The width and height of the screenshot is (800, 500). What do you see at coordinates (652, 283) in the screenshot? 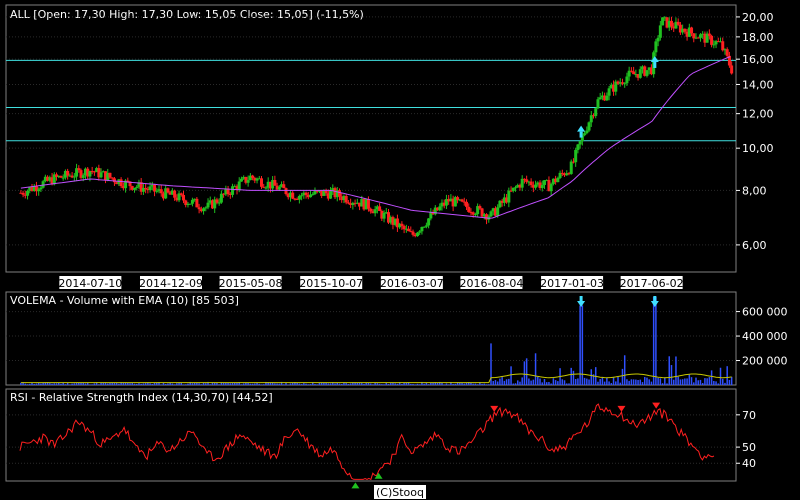
I see `date-label: 2017-06-02` at bounding box center [652, 283].